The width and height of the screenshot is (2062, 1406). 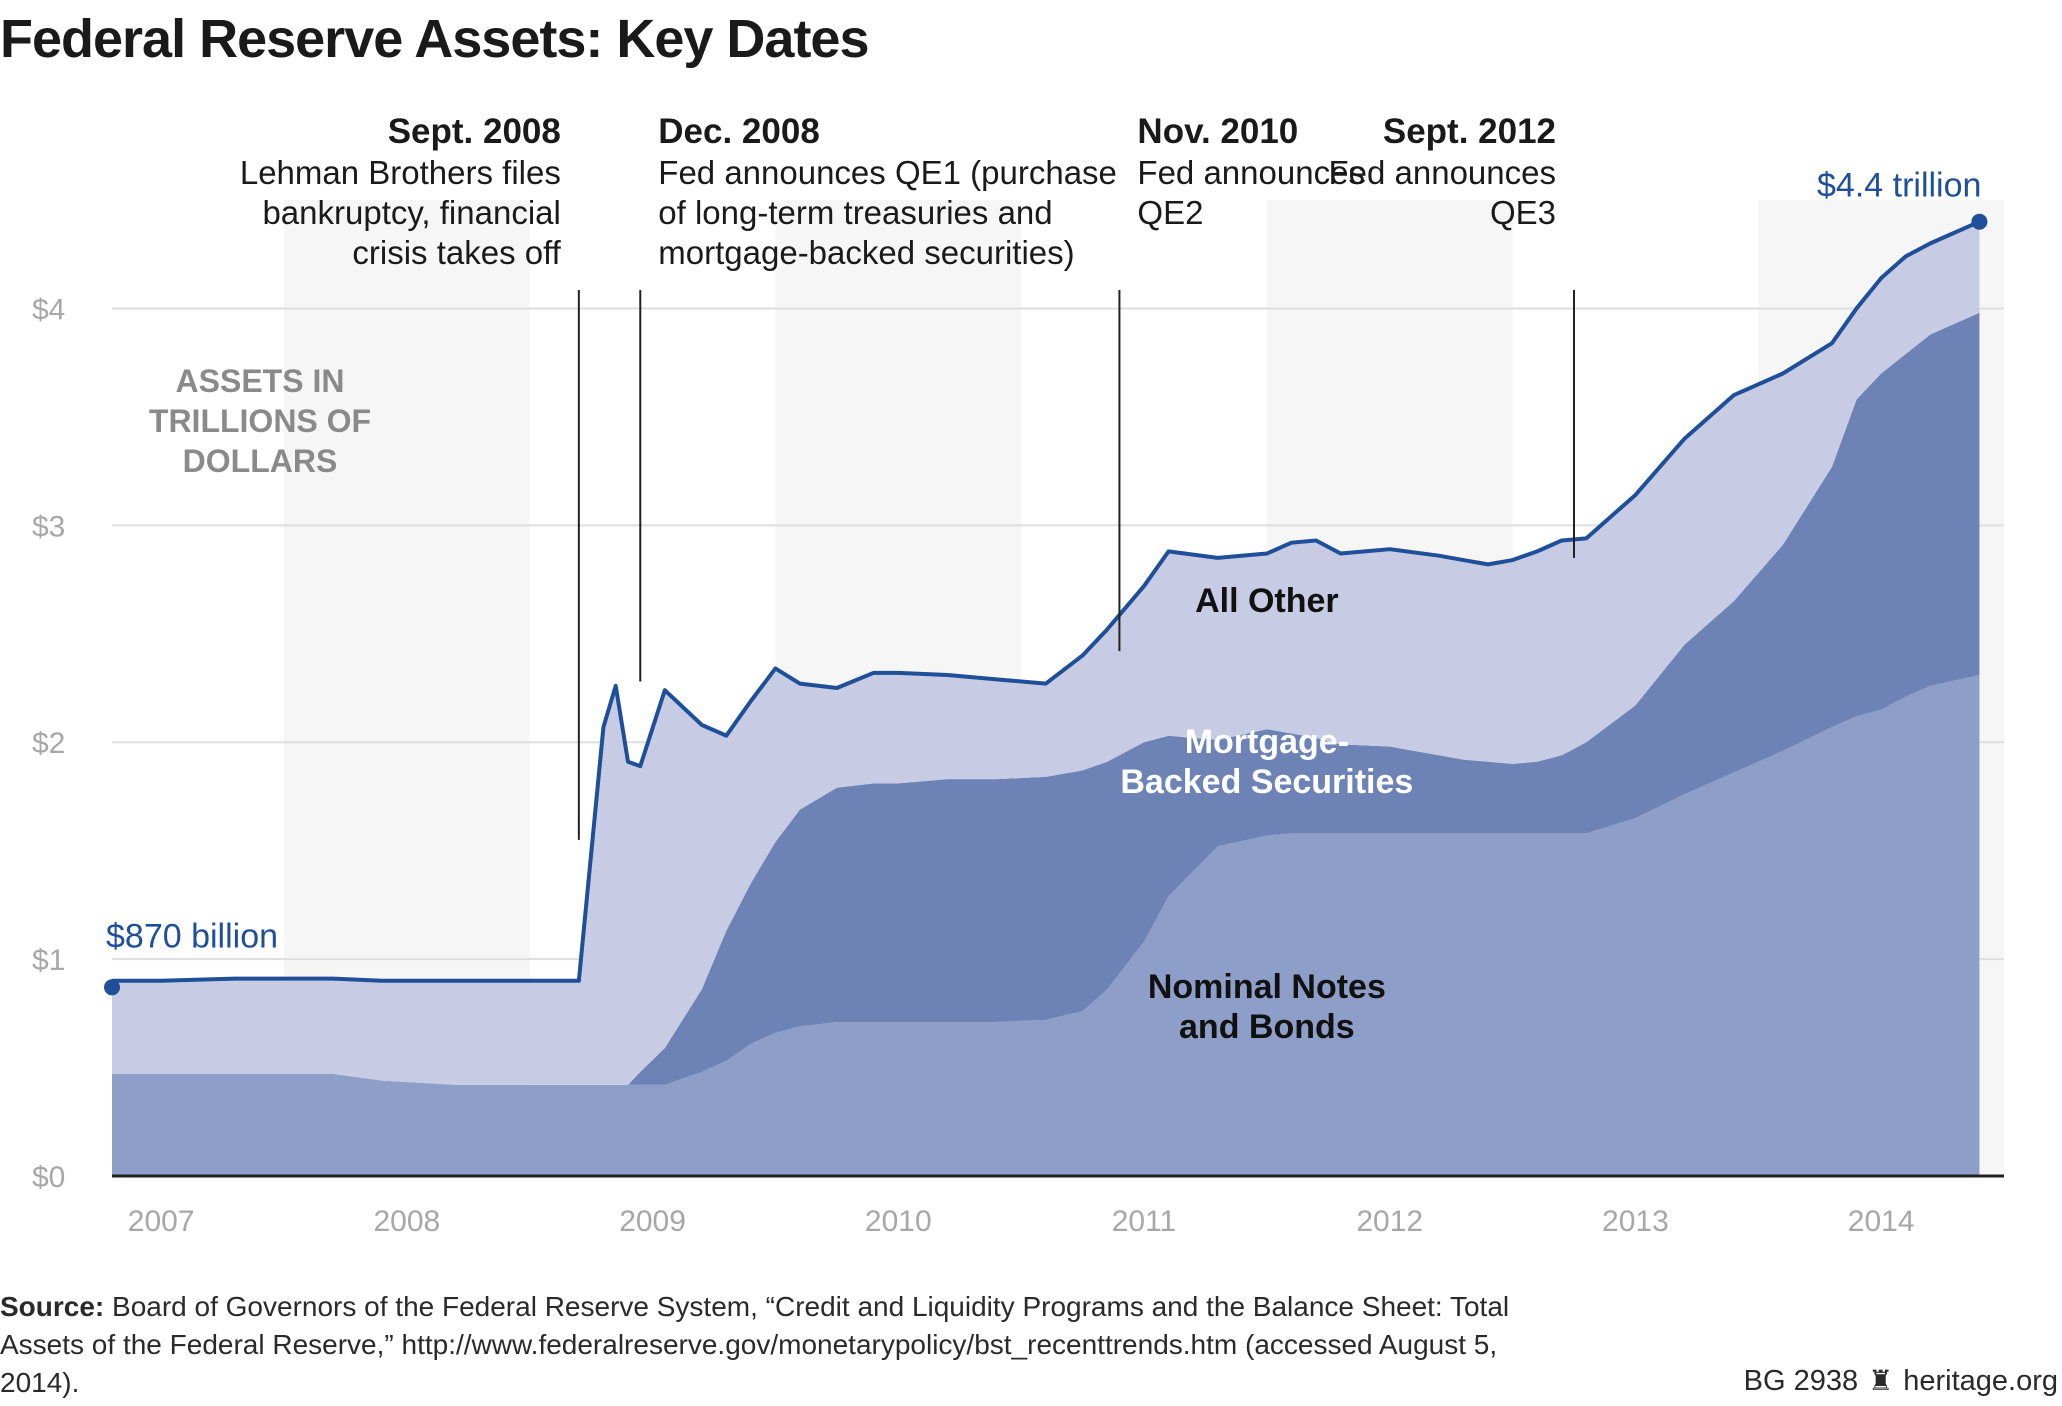 I want to click on annotation-text: QE2, so click(x=1170, y=212).